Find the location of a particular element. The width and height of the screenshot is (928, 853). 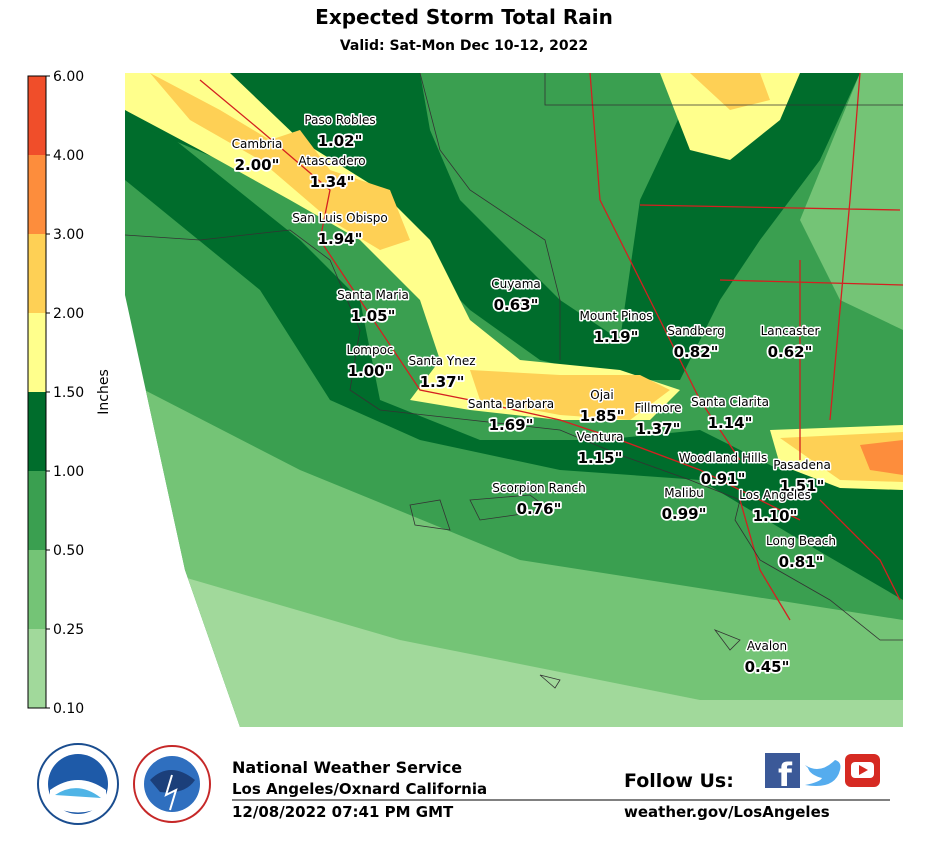

subtitle: Valid: Sat-Mon Dec 10-12, 2022 is located at coordinates (464, 46).